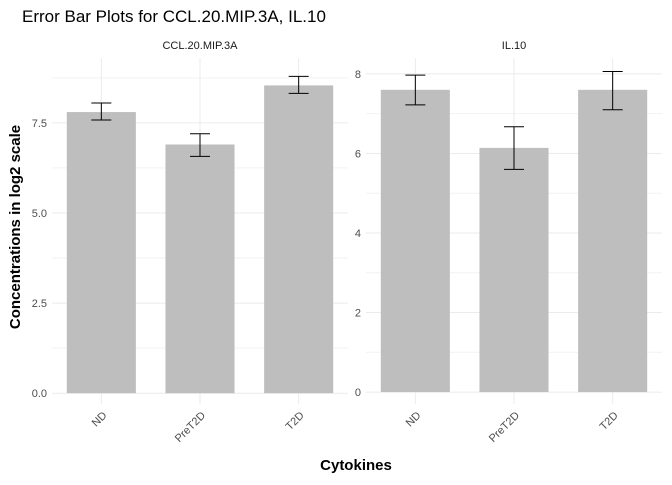 This screenshot has height=485, width=672. What do you see at coordinates (39, 394) in the screenshot?
I see `y-tick-label: 0.0` at bounding box center [39, 394].